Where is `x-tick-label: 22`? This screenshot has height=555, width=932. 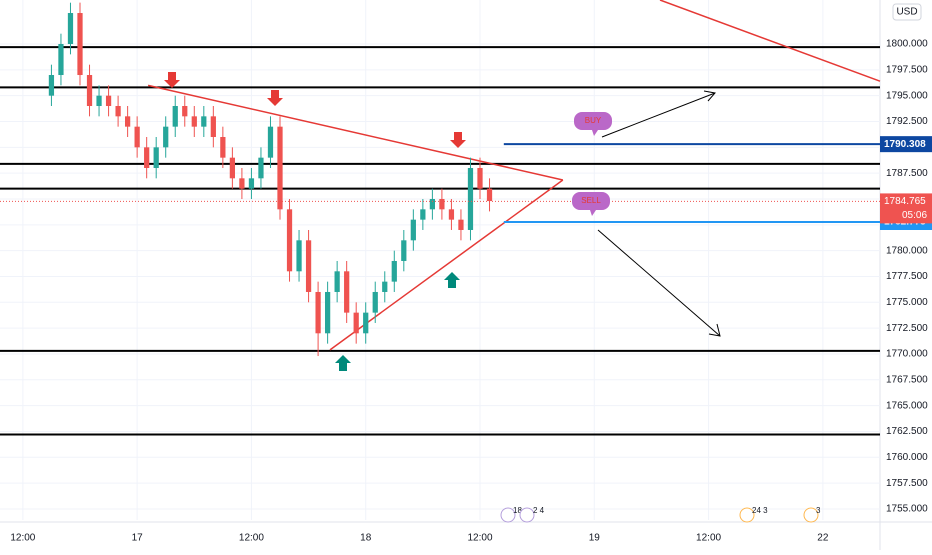
x-tick-label: 22 is located at coordinates (823, 538).